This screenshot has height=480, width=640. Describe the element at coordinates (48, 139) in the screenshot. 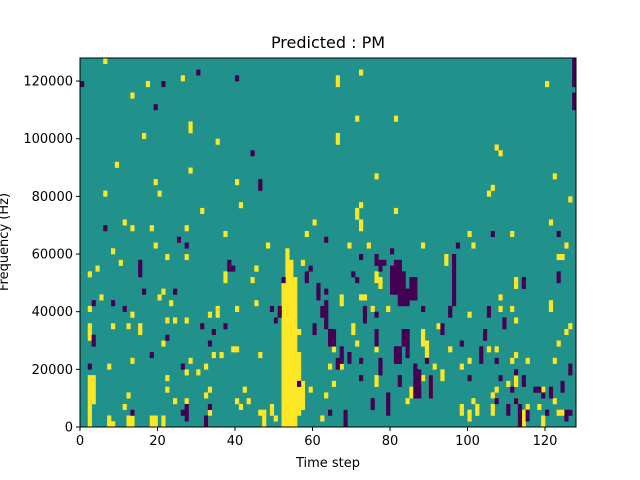

I see `y-tick-label: 100000` at that location.